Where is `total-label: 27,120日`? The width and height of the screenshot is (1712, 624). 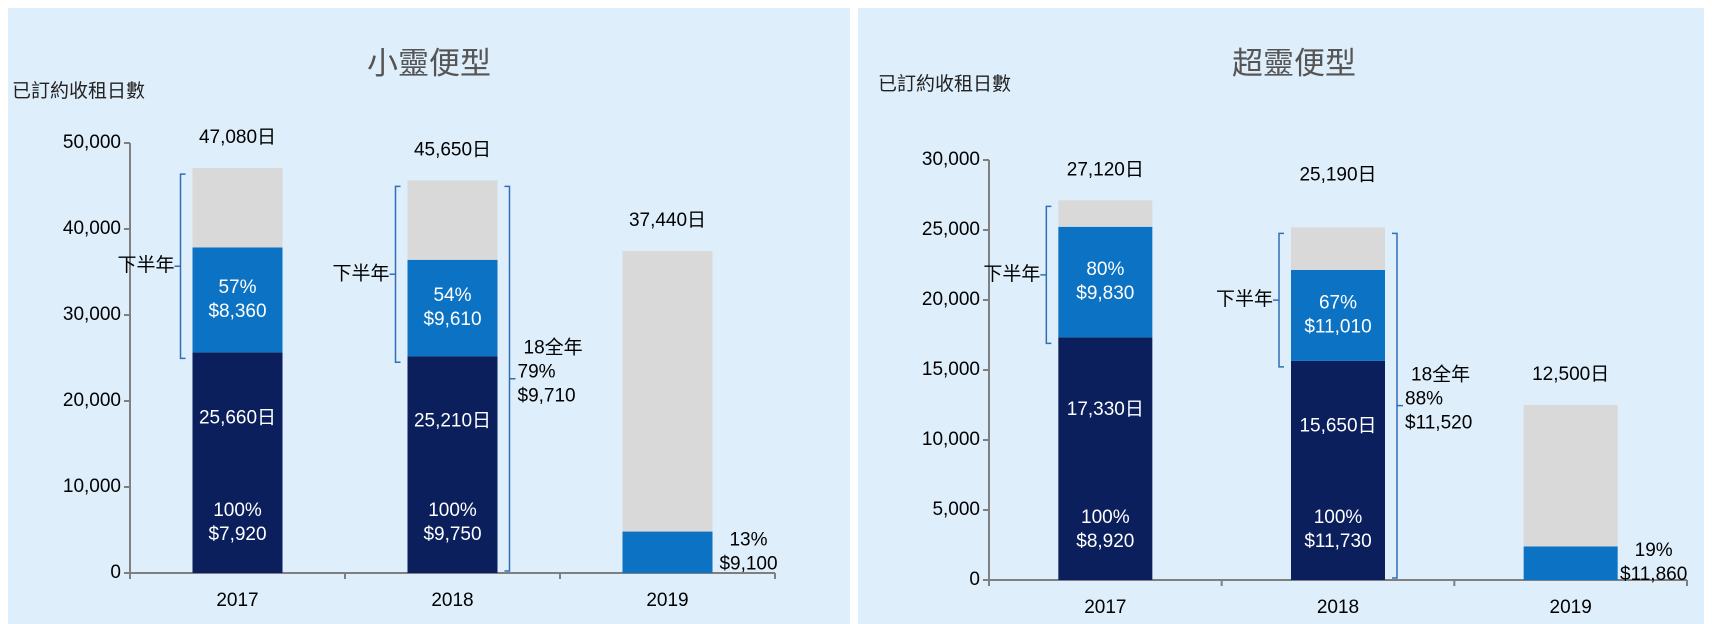
total-label: 27,120日 is located at coordinates (1105, 169).